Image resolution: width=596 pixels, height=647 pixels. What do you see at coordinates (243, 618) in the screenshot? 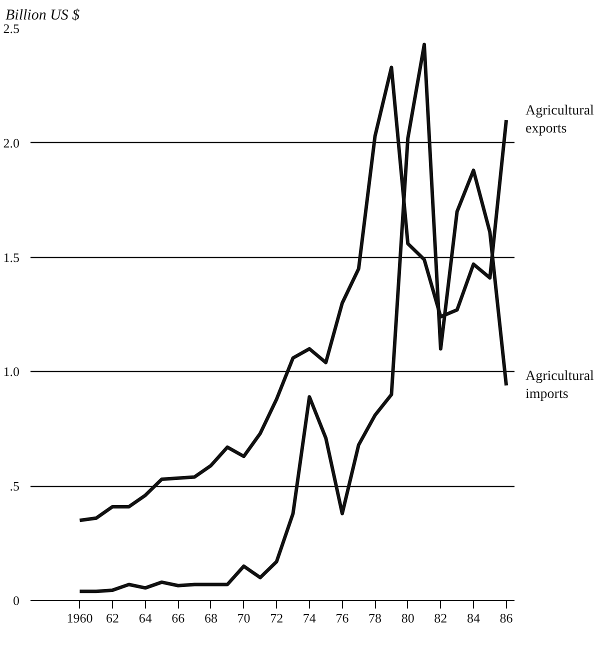
I see `x-tick-label: 70` at bounding box center [243, 618].